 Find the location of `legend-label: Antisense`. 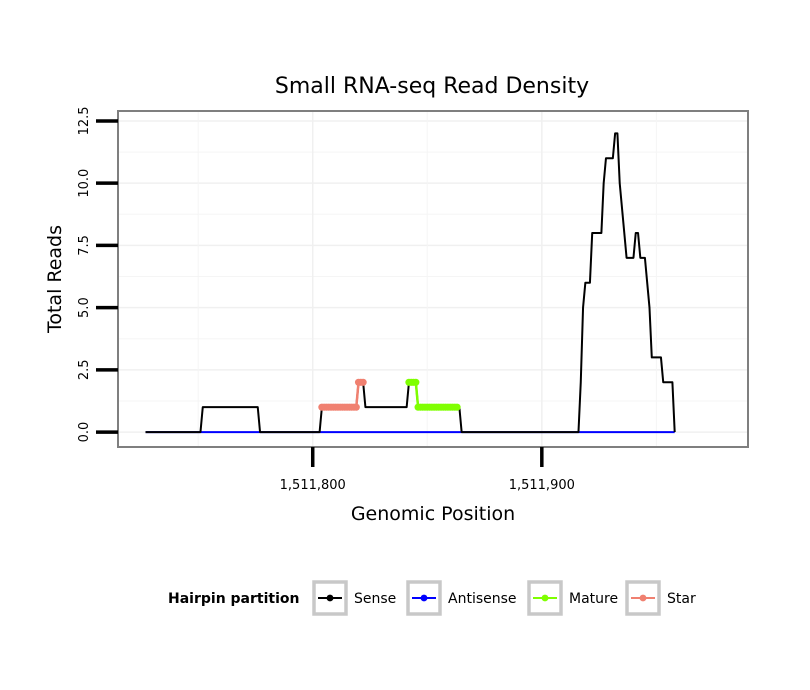

legend-label: Antisense is located at coordinates (482, 599).